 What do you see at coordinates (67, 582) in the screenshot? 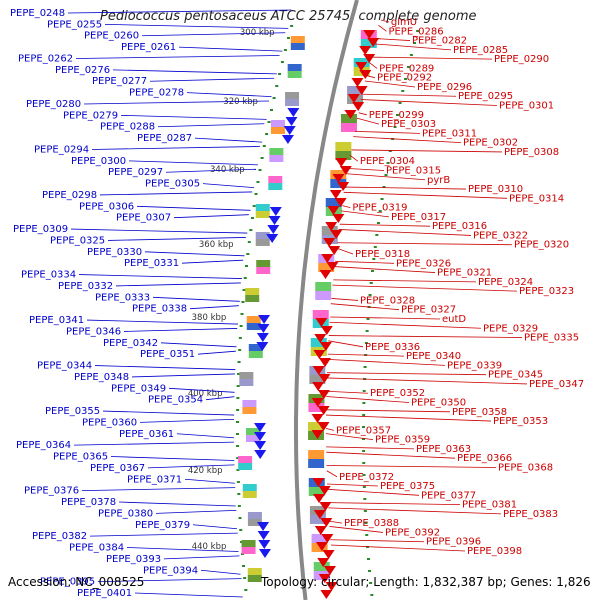
I see `left-gene-label: PEPE_0395` at bounding box center [67, 582].